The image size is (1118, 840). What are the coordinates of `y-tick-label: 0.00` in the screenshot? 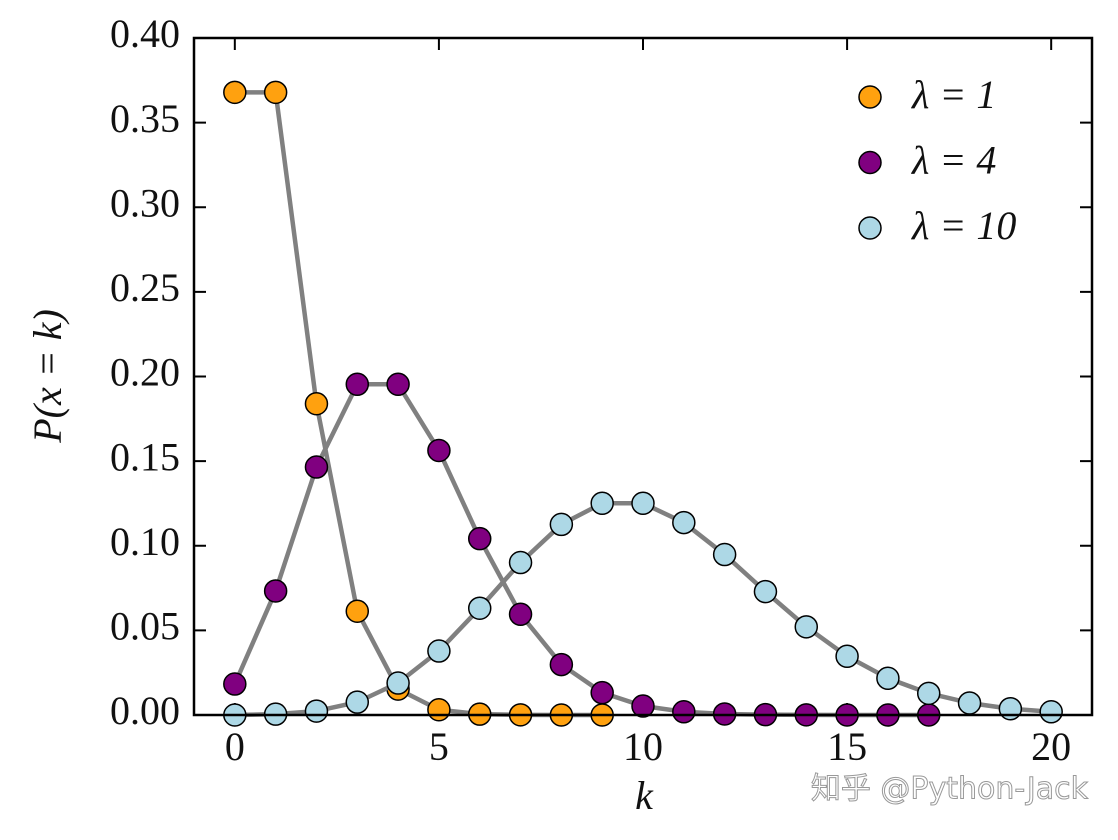 It's located at (145, 710).